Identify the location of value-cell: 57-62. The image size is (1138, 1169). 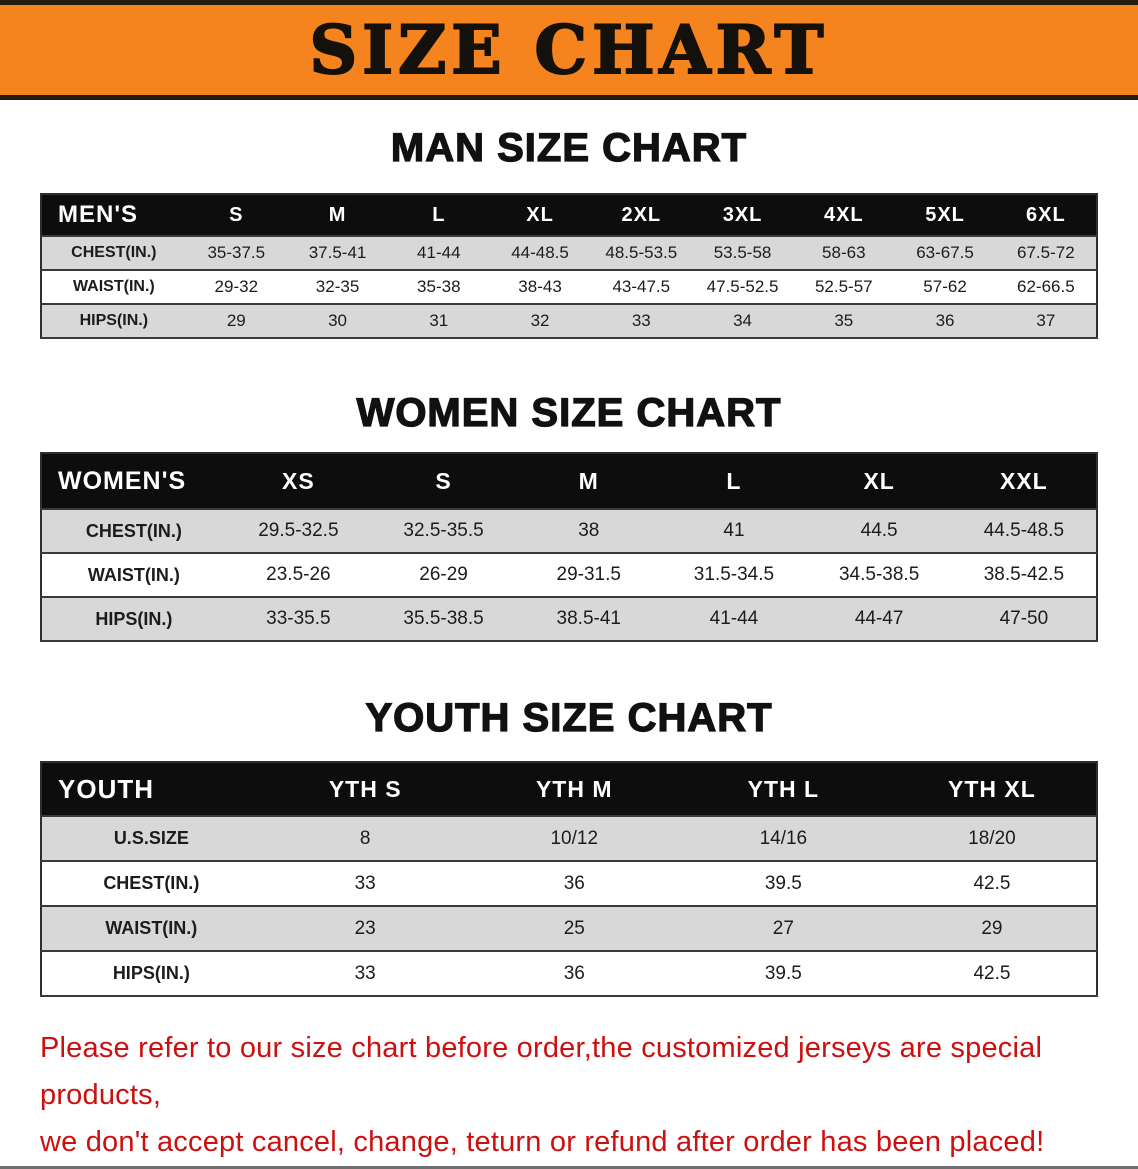
(945, 287).